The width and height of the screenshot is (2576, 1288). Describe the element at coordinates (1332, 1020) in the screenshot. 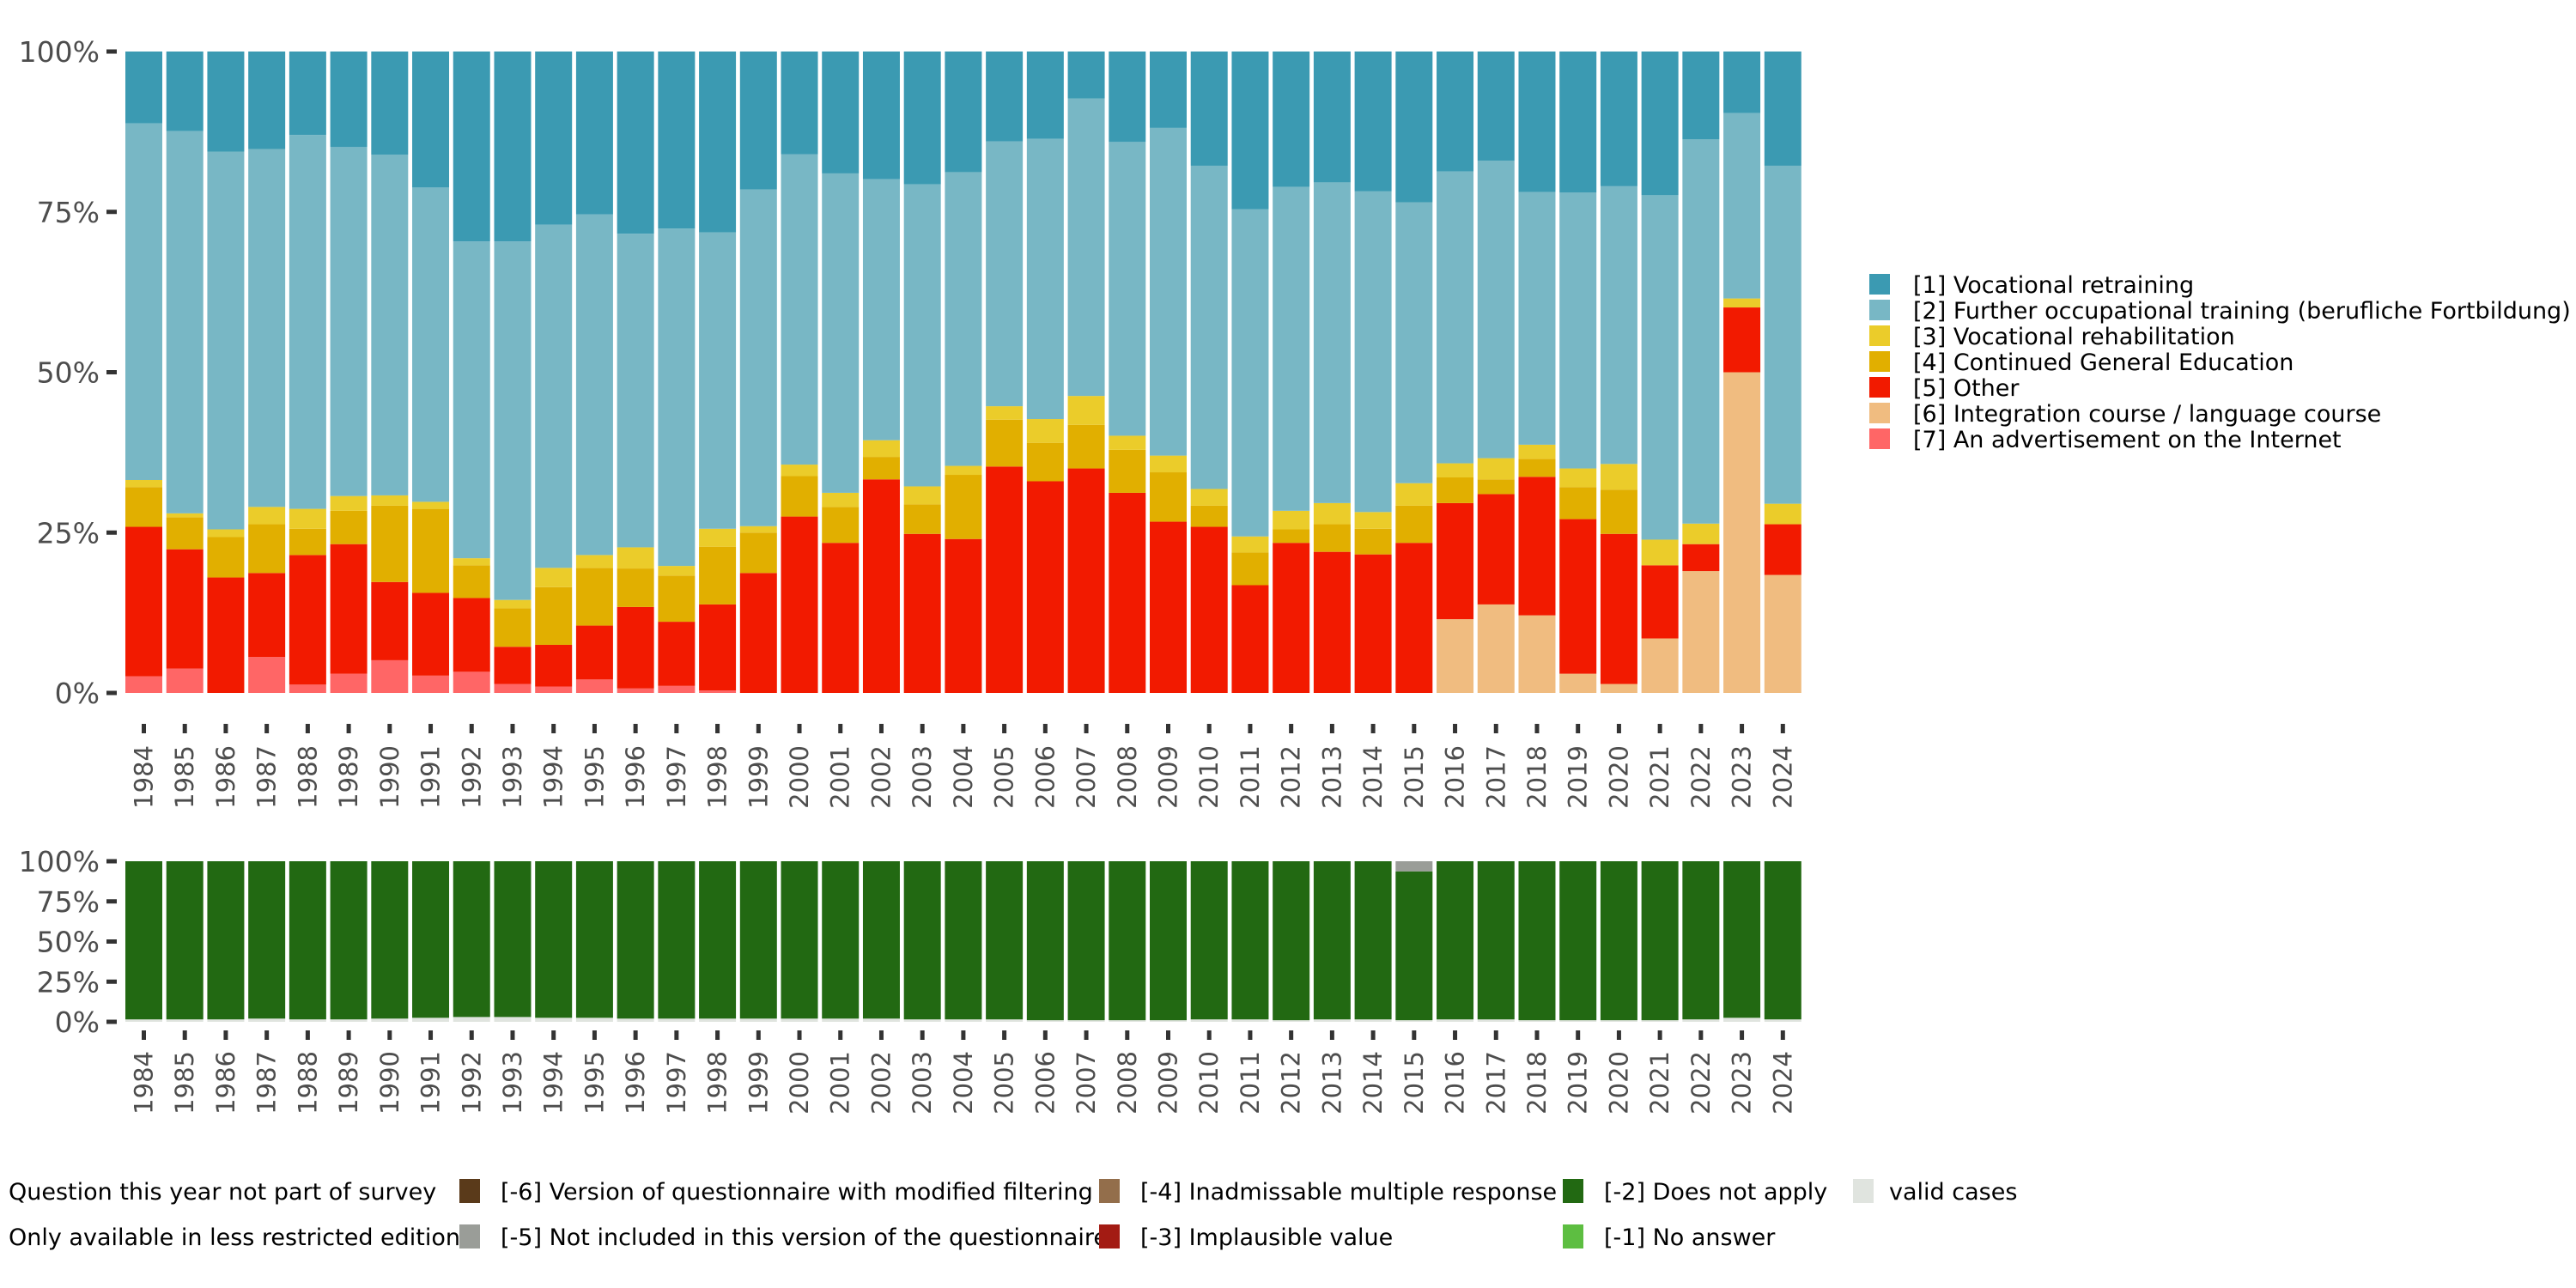

I see `bar-segment-2013-s0` at that location.